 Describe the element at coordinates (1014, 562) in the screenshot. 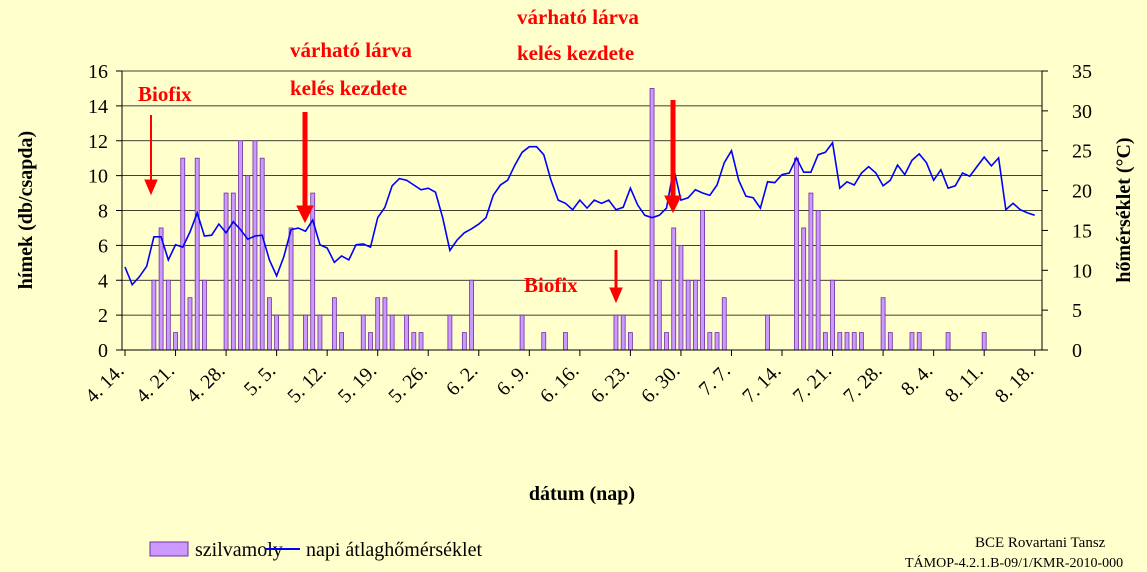

I see `footer: TÁMOP-4.2.1.B-09/1/KMR-2010-000` at that location.